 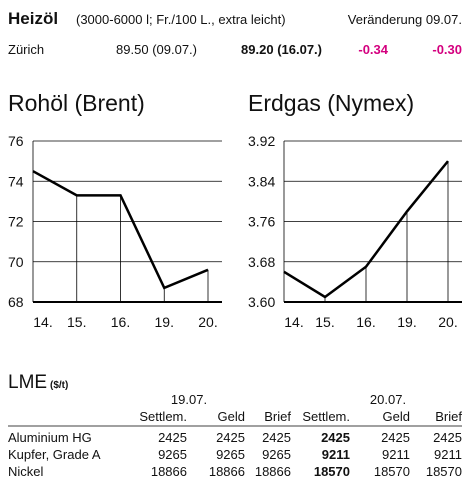 What do you see at coordinates (26, 49) in the screenshot?
I see `location: Zürich` at bounding box center [26, 49].